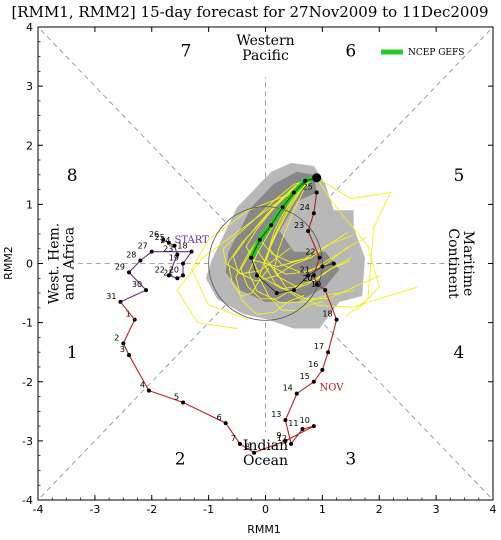 The width and height of the screenshot is (501, 540). I want to click on observed-nov-point-label-7: 7, so click(233, 438).